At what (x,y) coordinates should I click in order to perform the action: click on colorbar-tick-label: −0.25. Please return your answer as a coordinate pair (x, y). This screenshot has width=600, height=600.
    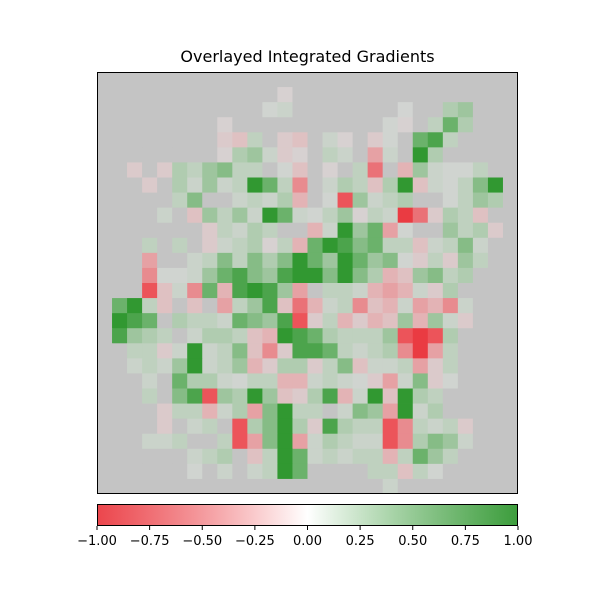
    Looking at the image, I should click on (255, 541).